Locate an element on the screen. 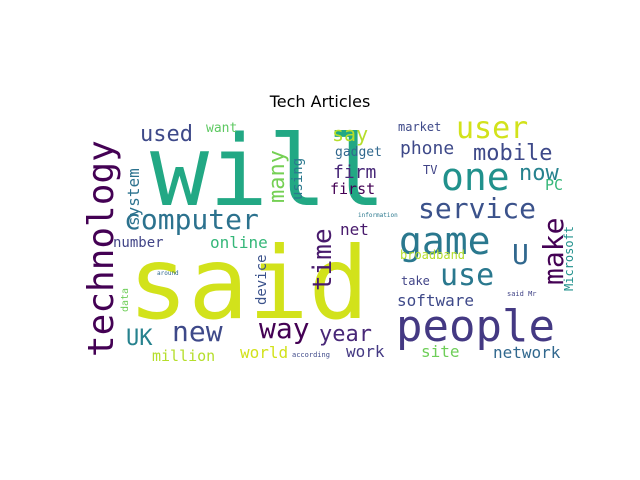 This screenshot has width=640, height=480. word-net: net is located at coordinates (354, 229).